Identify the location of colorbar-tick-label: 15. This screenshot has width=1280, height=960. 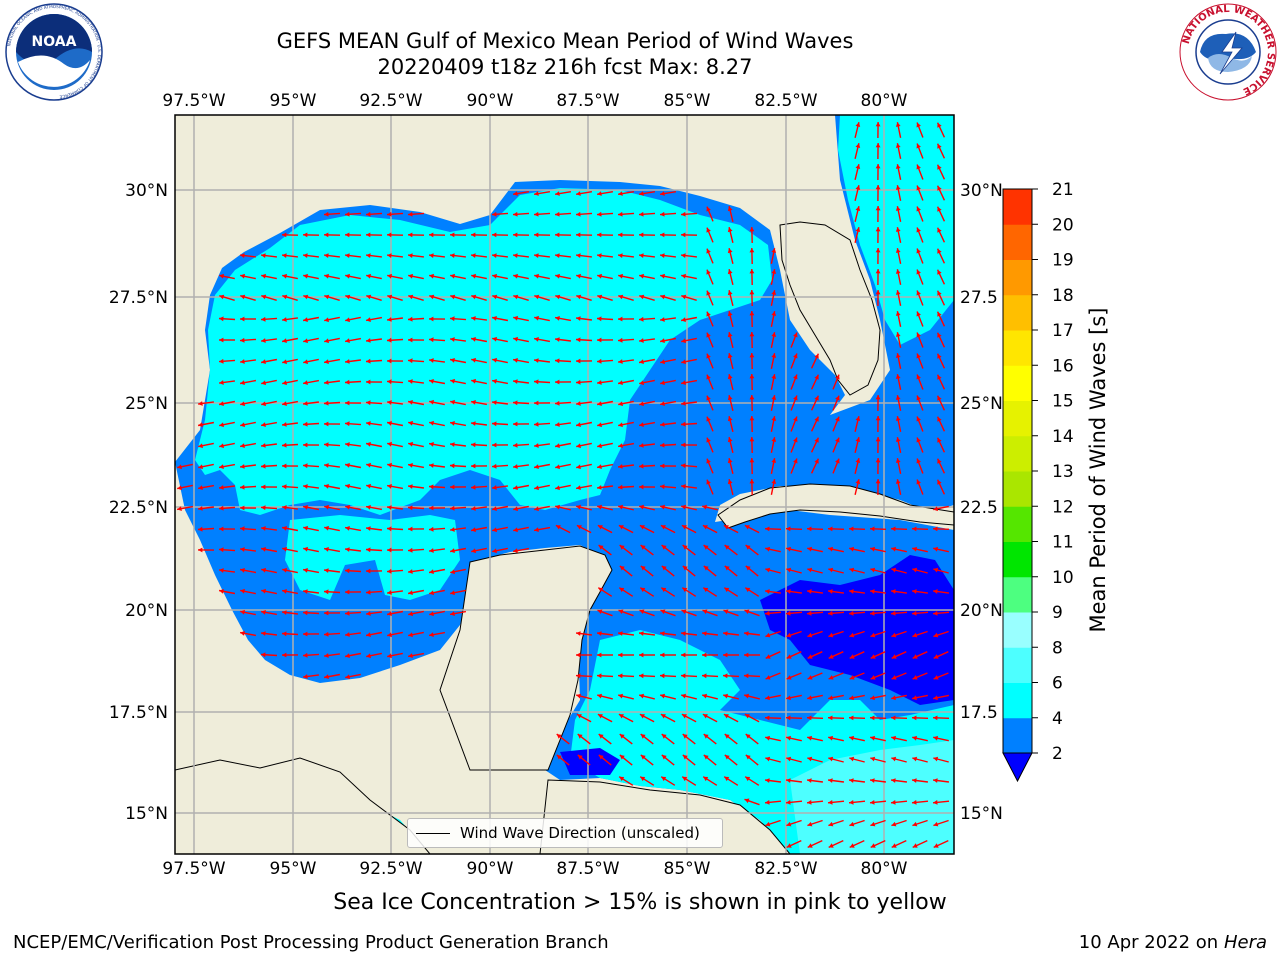
(1063, 402).